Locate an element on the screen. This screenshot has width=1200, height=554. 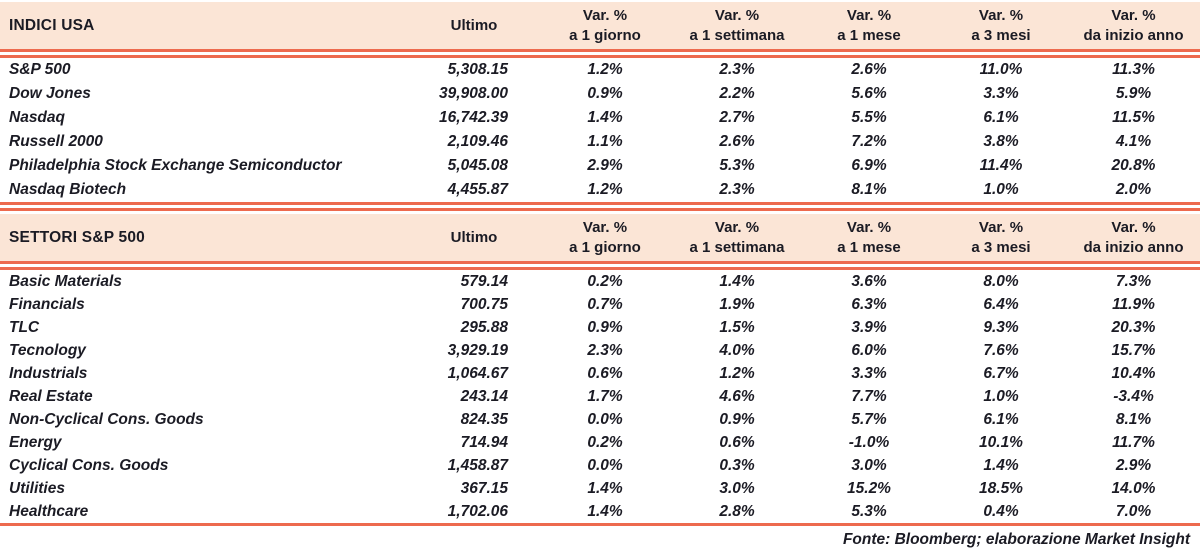
pct-value: 1.5% is located at coordinates (737, 327).